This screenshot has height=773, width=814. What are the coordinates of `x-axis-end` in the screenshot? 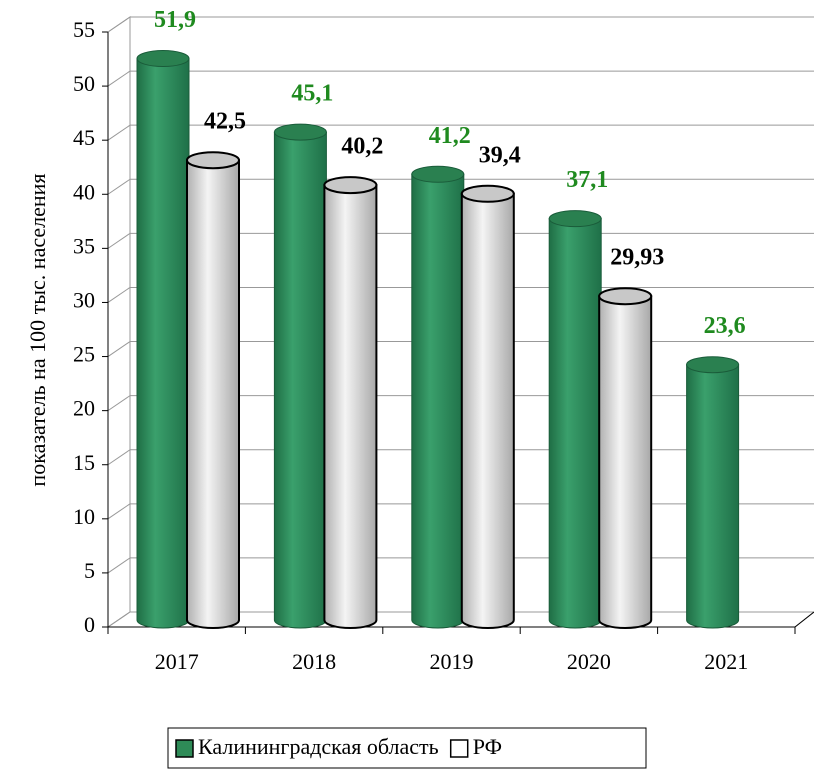 It's located at (804, 619).